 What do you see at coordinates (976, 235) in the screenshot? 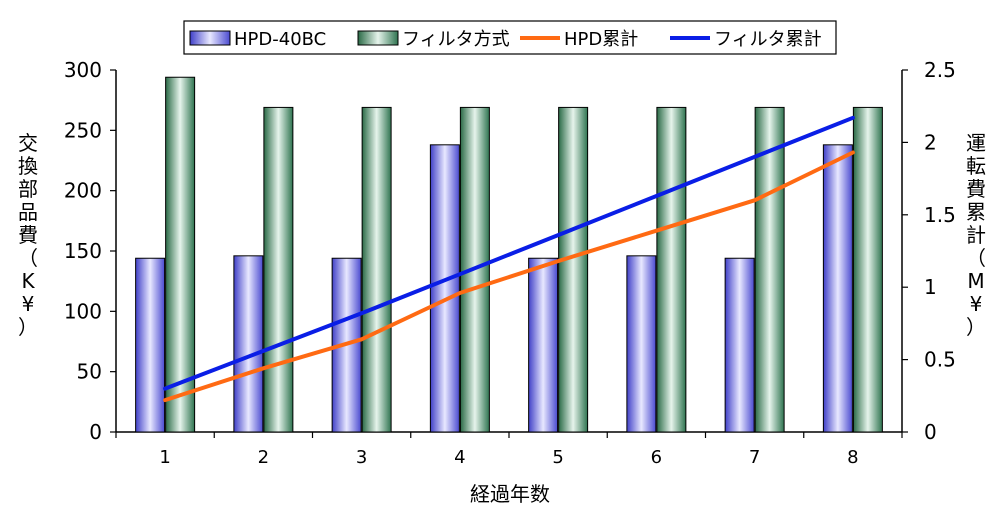
I see `y2-axis-label: 運転費累計（M ¥）` at bounding box center [976, 235].